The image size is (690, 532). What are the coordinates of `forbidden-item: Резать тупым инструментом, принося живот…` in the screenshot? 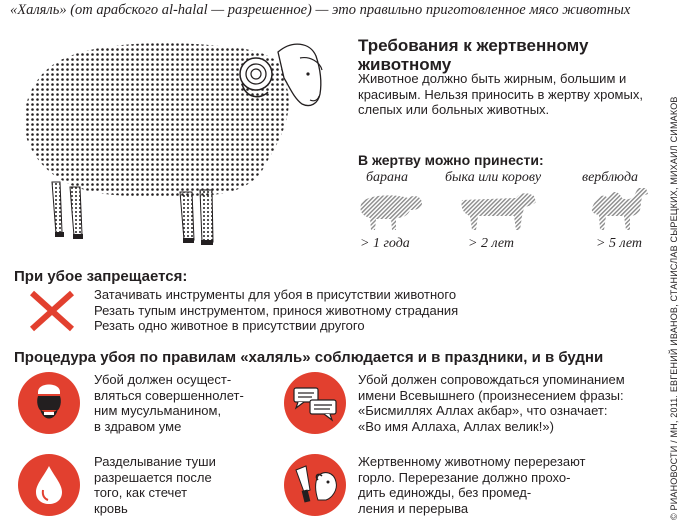 It's located at (276, 310).